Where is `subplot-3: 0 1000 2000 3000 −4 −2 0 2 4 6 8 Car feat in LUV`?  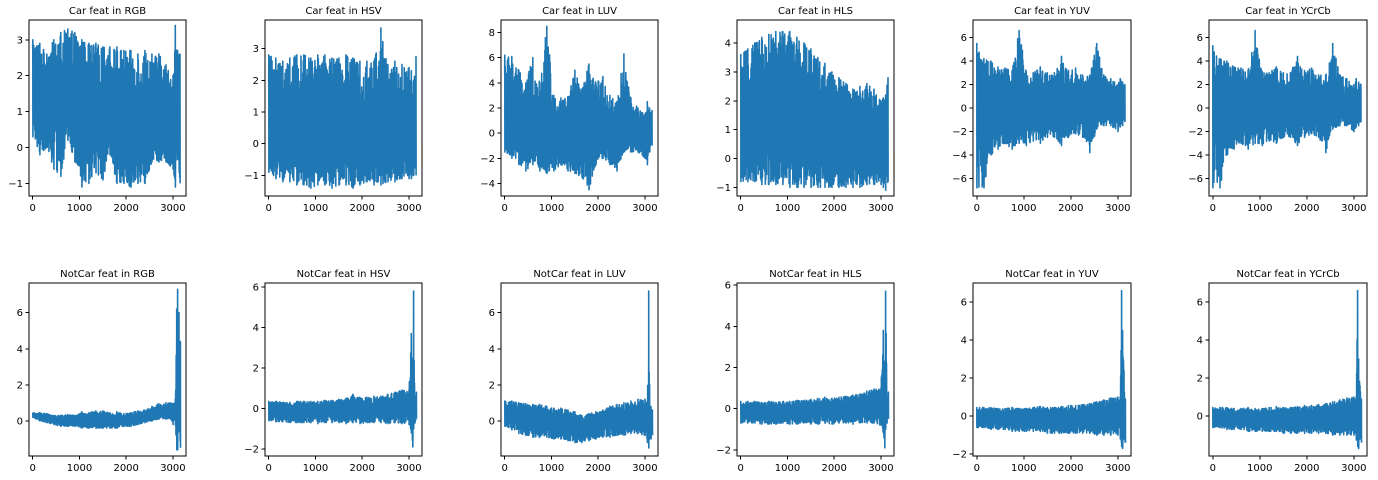 subplot-3: 0 1000 2000 3000 −4 −2 0 2 4 6 8 Car feat in LUV is located at coordinates (569, 110).